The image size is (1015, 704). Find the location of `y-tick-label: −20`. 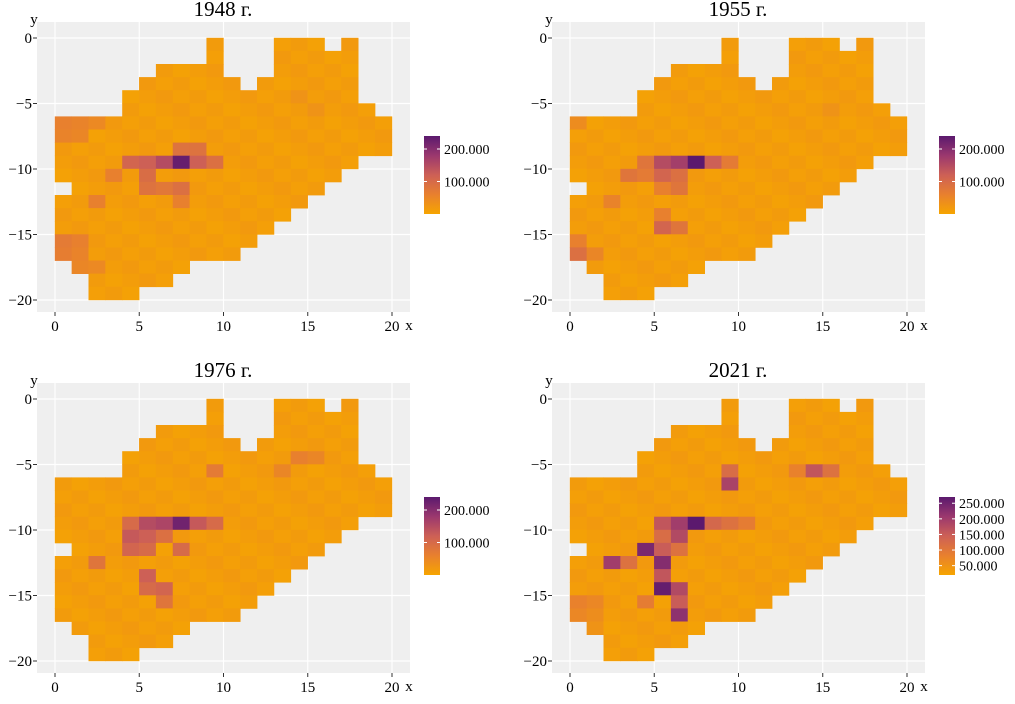

y-tick-label: −20 is located at coordinates (535, 662).